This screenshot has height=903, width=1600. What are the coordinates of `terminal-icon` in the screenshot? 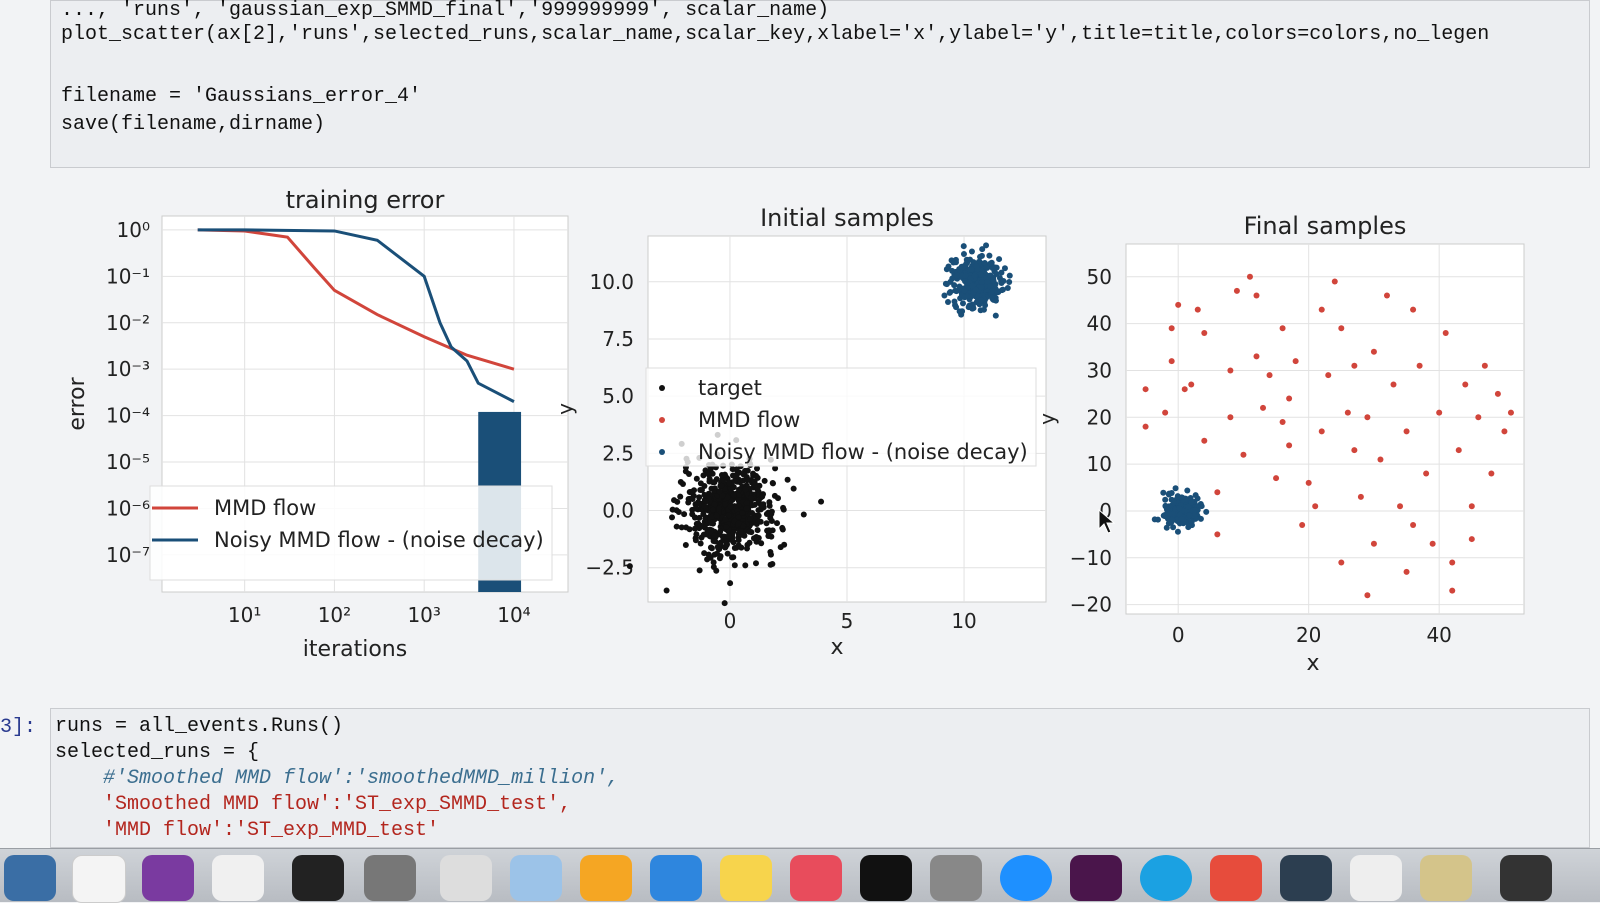 It's located at (886, 878).